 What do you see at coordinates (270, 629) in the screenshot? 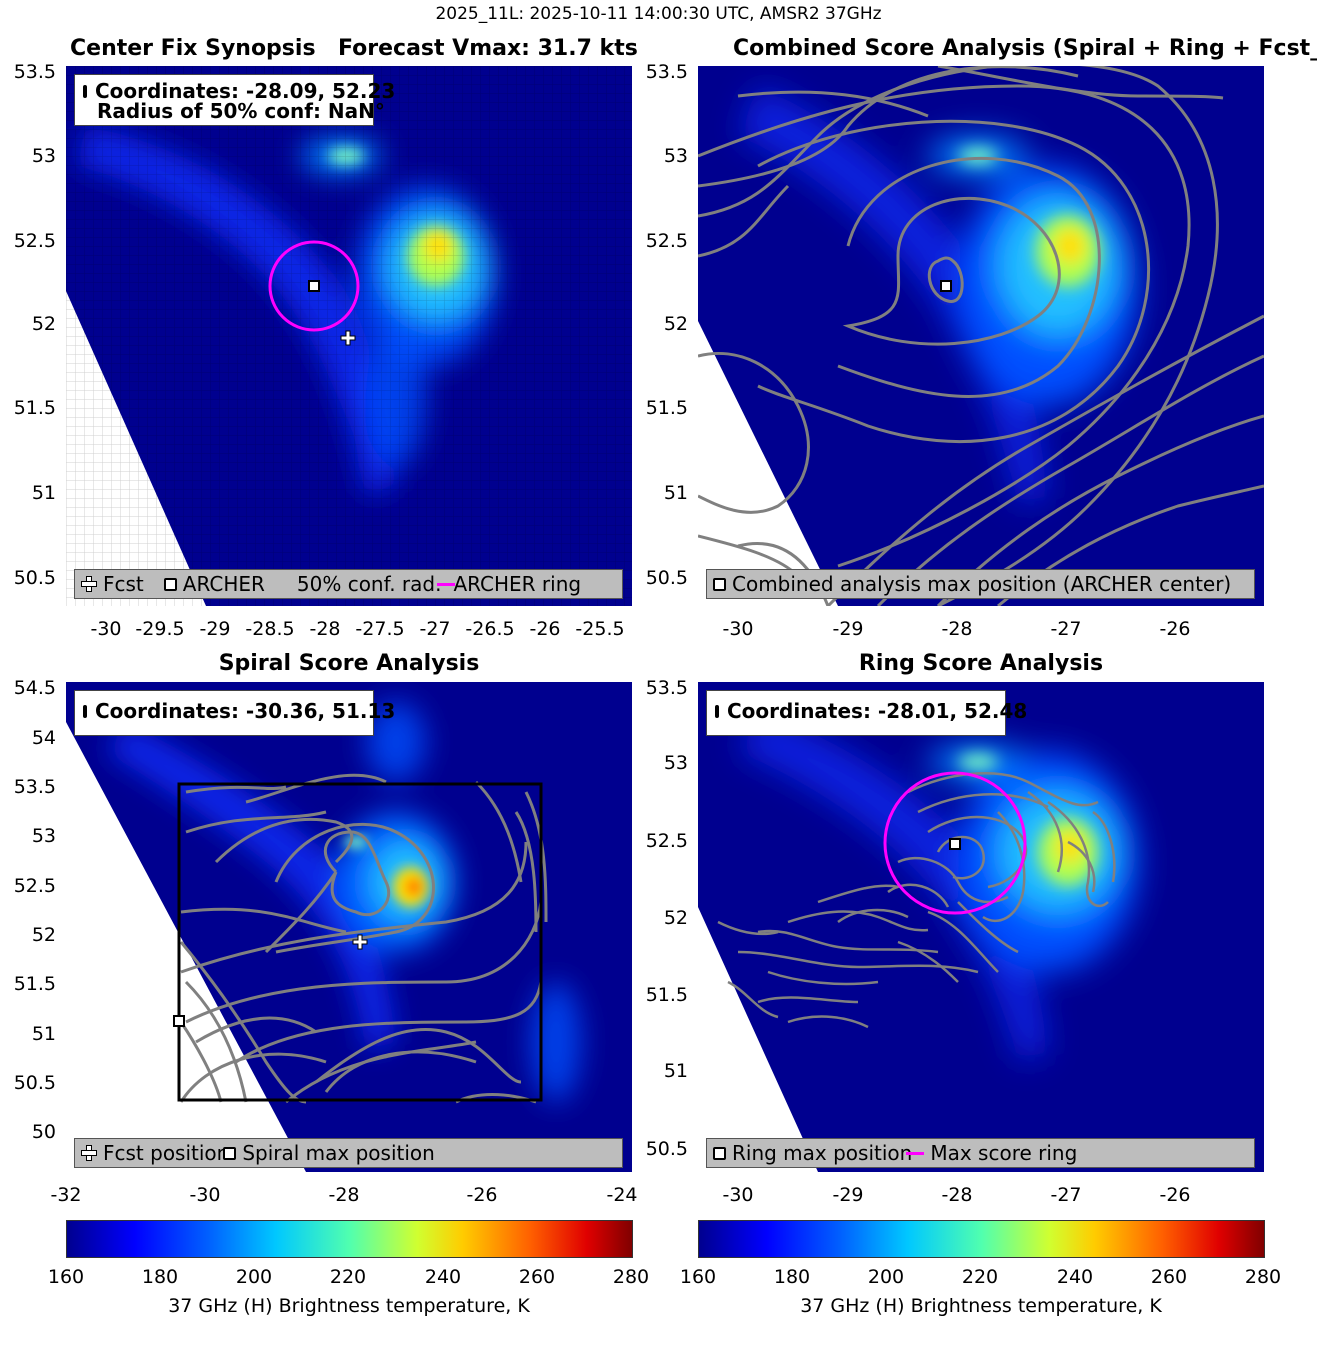
I see `xtick: -28.5` at bounding box center [270, 629].